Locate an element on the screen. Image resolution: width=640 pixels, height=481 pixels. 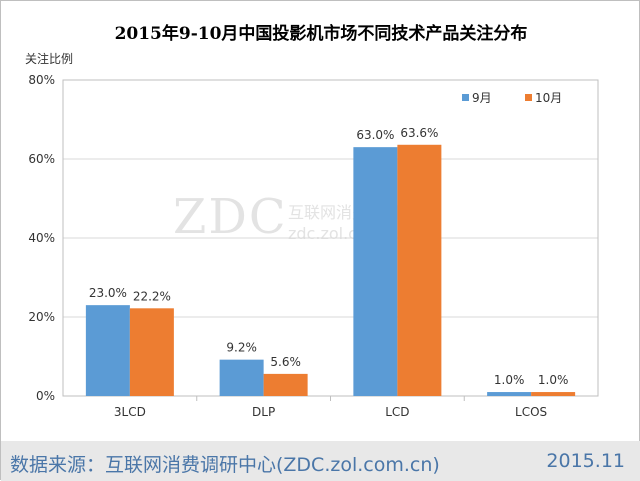
x-tick-label: 3LCD is located at coordinates (130, 412).